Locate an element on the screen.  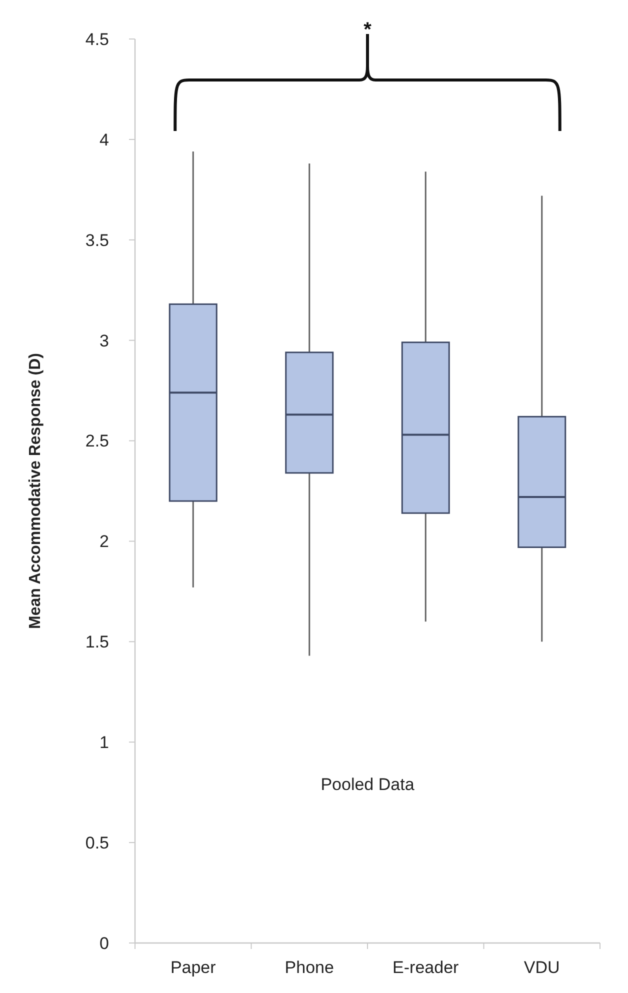
y-tick-label: 1 is located at coordinates (104, 742).